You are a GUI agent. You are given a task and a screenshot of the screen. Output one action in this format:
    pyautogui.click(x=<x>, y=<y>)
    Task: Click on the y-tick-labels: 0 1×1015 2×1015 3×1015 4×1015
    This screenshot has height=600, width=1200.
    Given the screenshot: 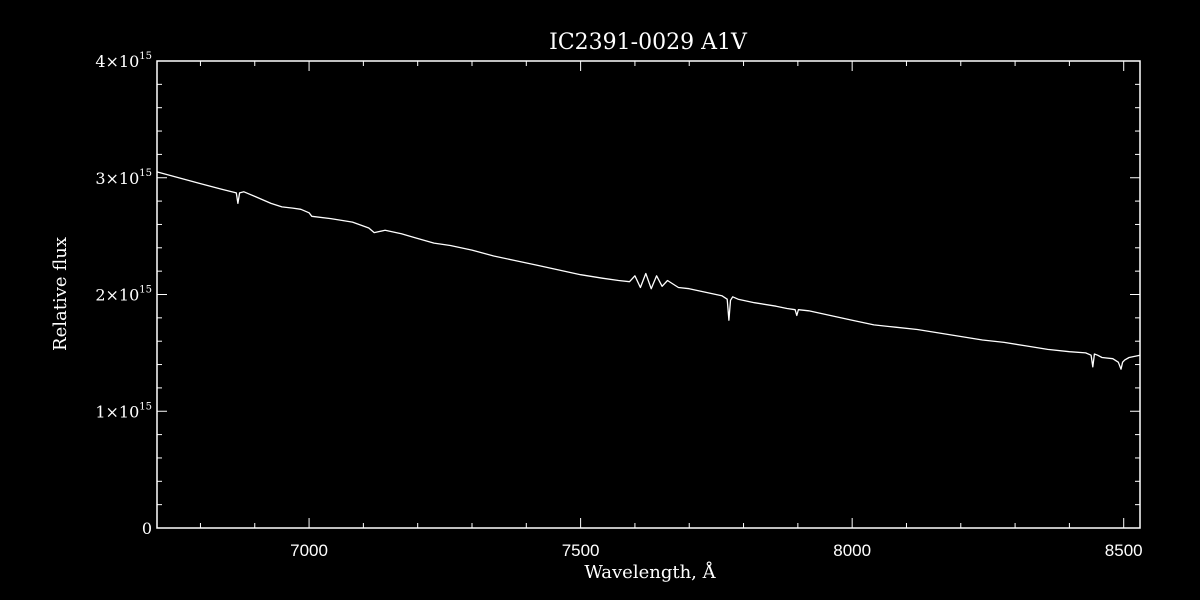 What is the action you would take?
    pyautogui.click(x=123, y=294)
    